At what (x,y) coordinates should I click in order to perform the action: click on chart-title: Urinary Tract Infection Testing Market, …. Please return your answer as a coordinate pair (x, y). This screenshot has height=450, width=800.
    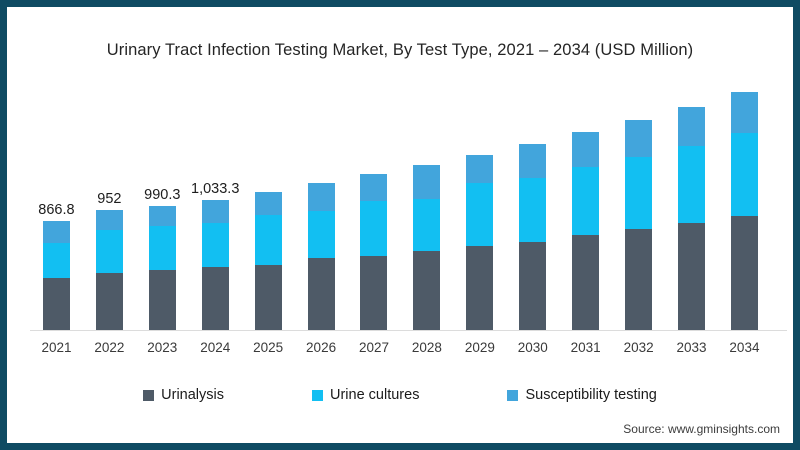
    Looking at the image, I should click on (400, 50).